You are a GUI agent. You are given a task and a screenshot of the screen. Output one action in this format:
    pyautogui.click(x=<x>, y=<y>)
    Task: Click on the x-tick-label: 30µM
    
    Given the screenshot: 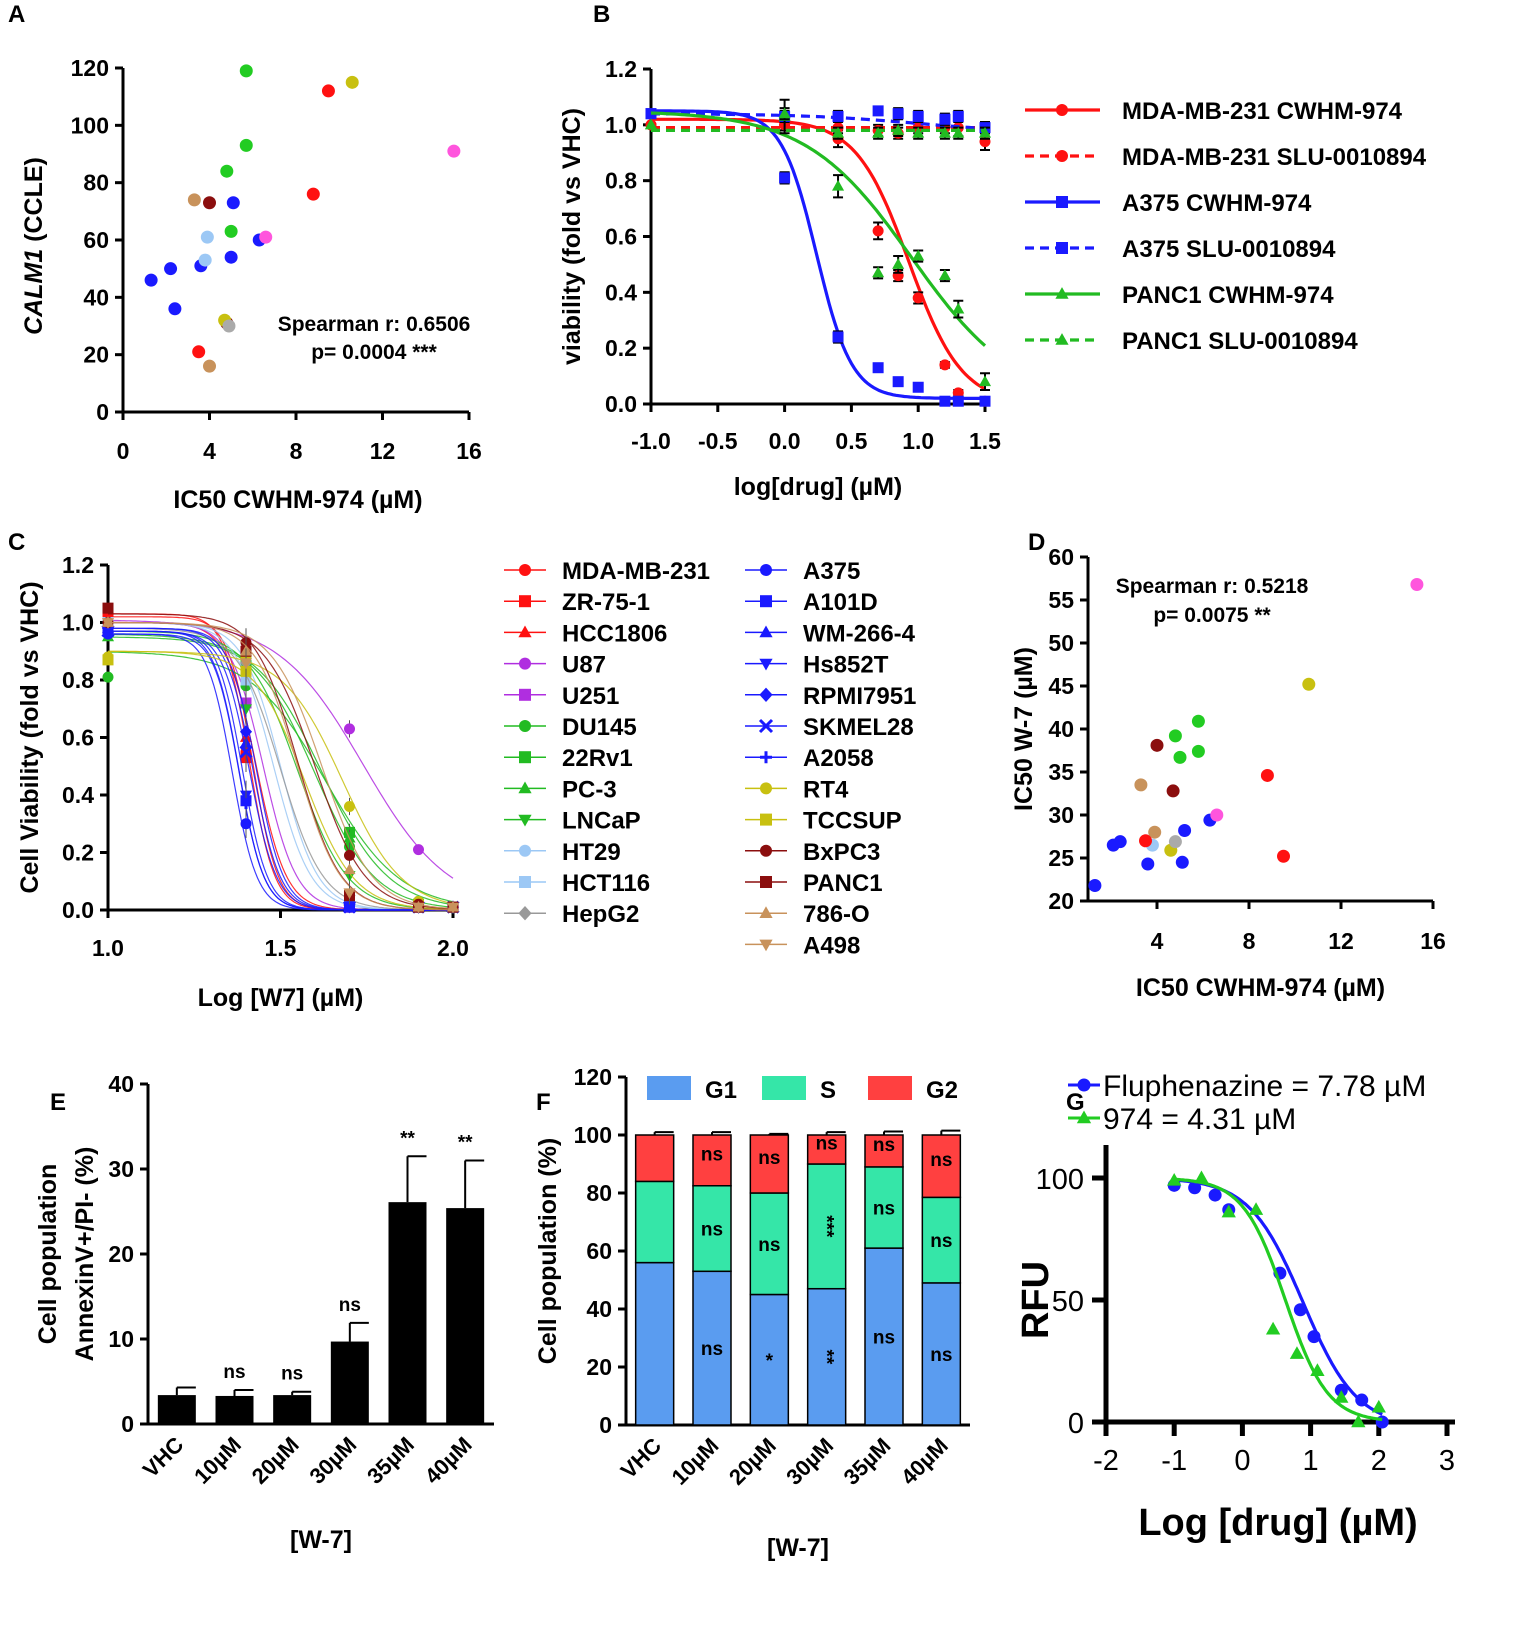 What is the action you would take?
    pyautogui.click(x=332, y=1460)
    